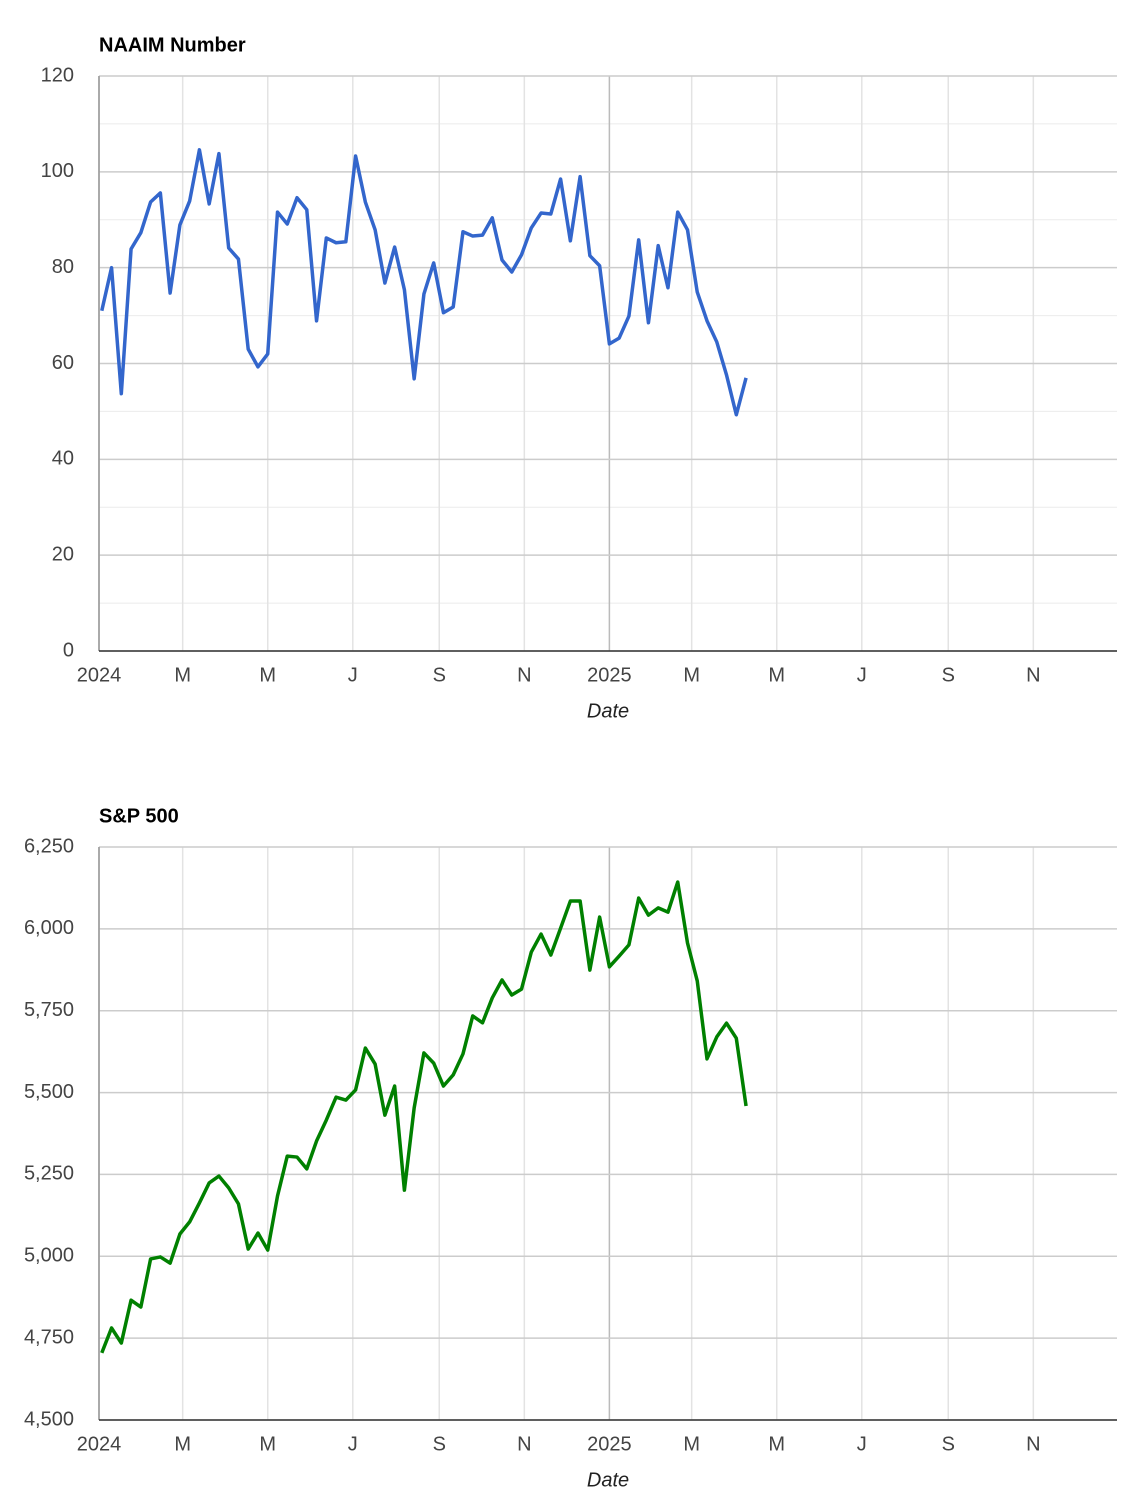 Image resolution: width=1134 pixels, height=1510 pixels. I want to click on y-tick-label: 60, so click(63, 363).